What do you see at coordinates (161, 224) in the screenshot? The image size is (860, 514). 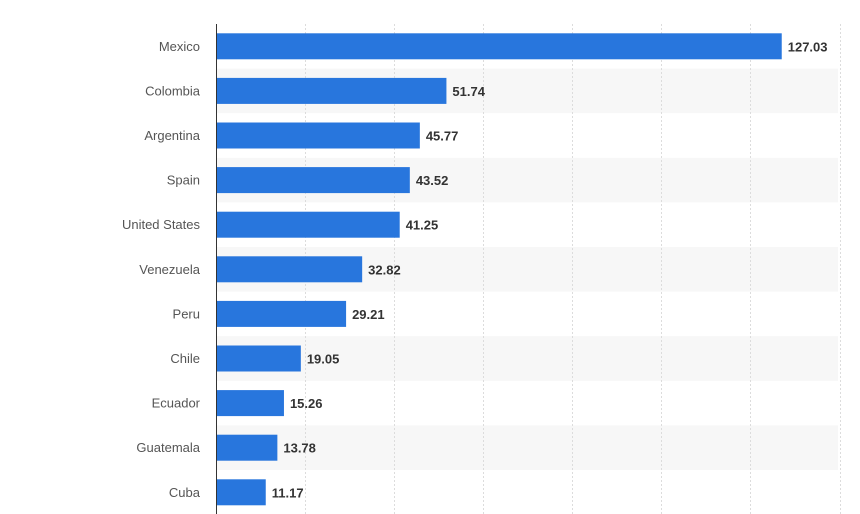 I see `category-label: United States` at bounding box center [161, 224].